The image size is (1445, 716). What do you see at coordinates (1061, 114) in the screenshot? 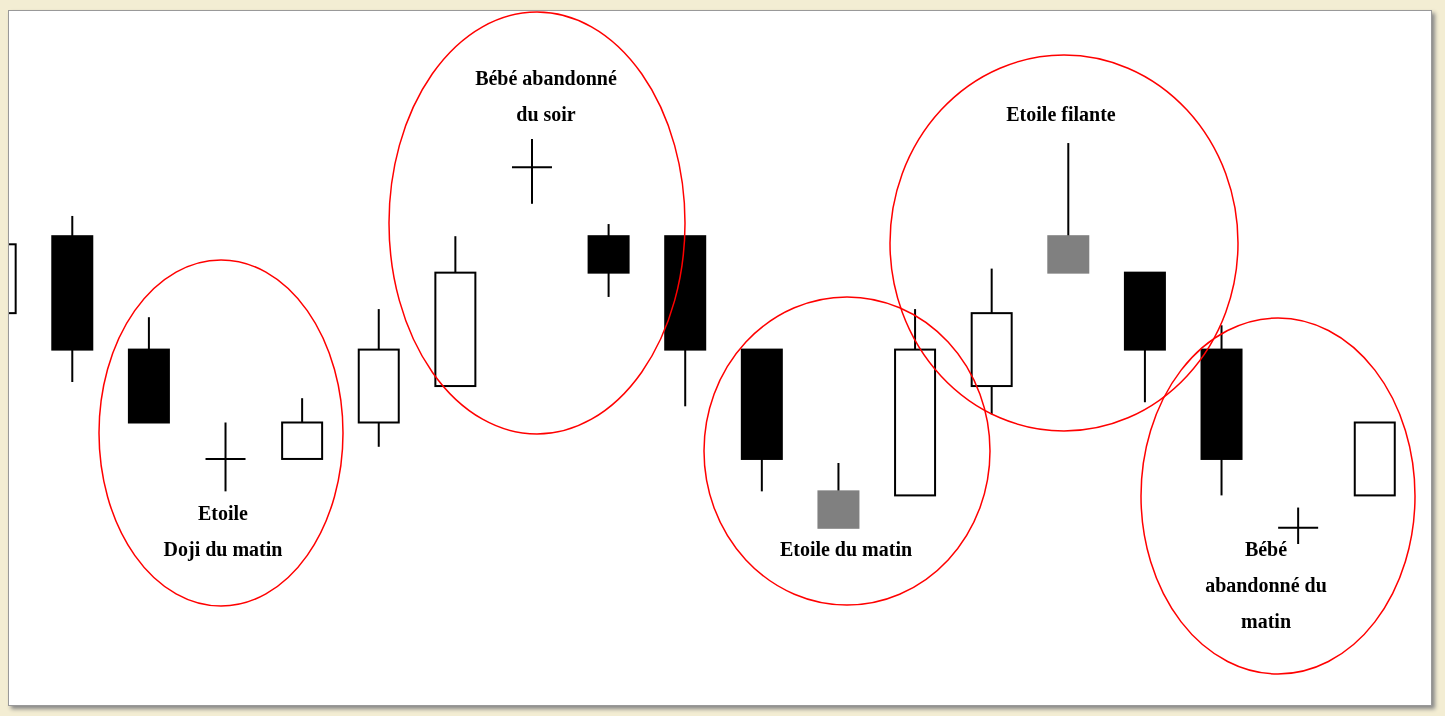
I see `text: Etoile filante` at bounding box center [1061, 114].